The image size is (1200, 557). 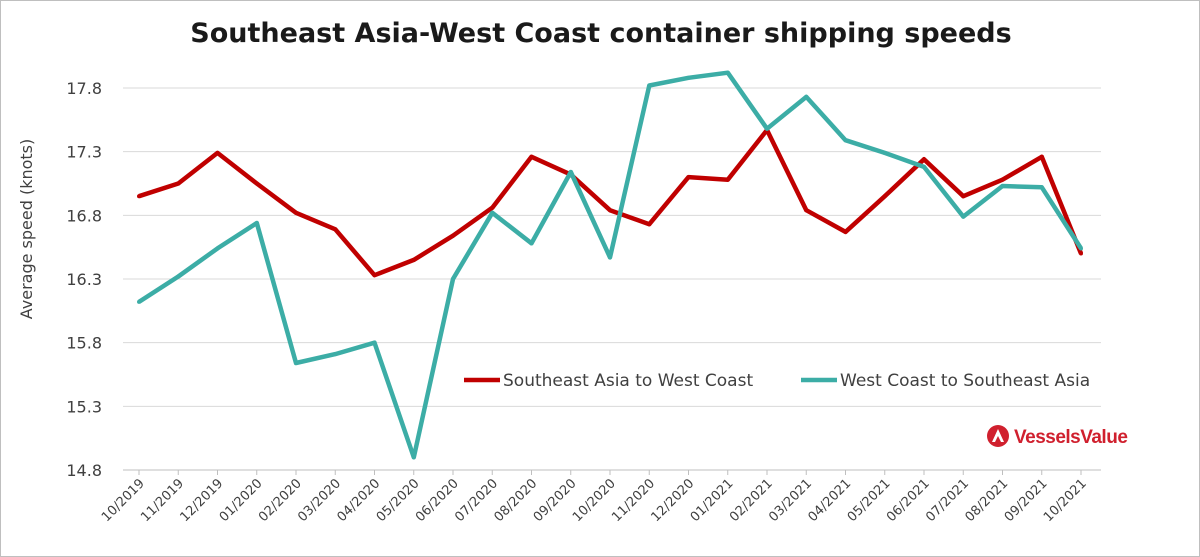 What do you see at coordinates (628, 381) in the screenshot?
I see `legend-label: Southeast Asia to West Coast` at bounding box center [628, 381].